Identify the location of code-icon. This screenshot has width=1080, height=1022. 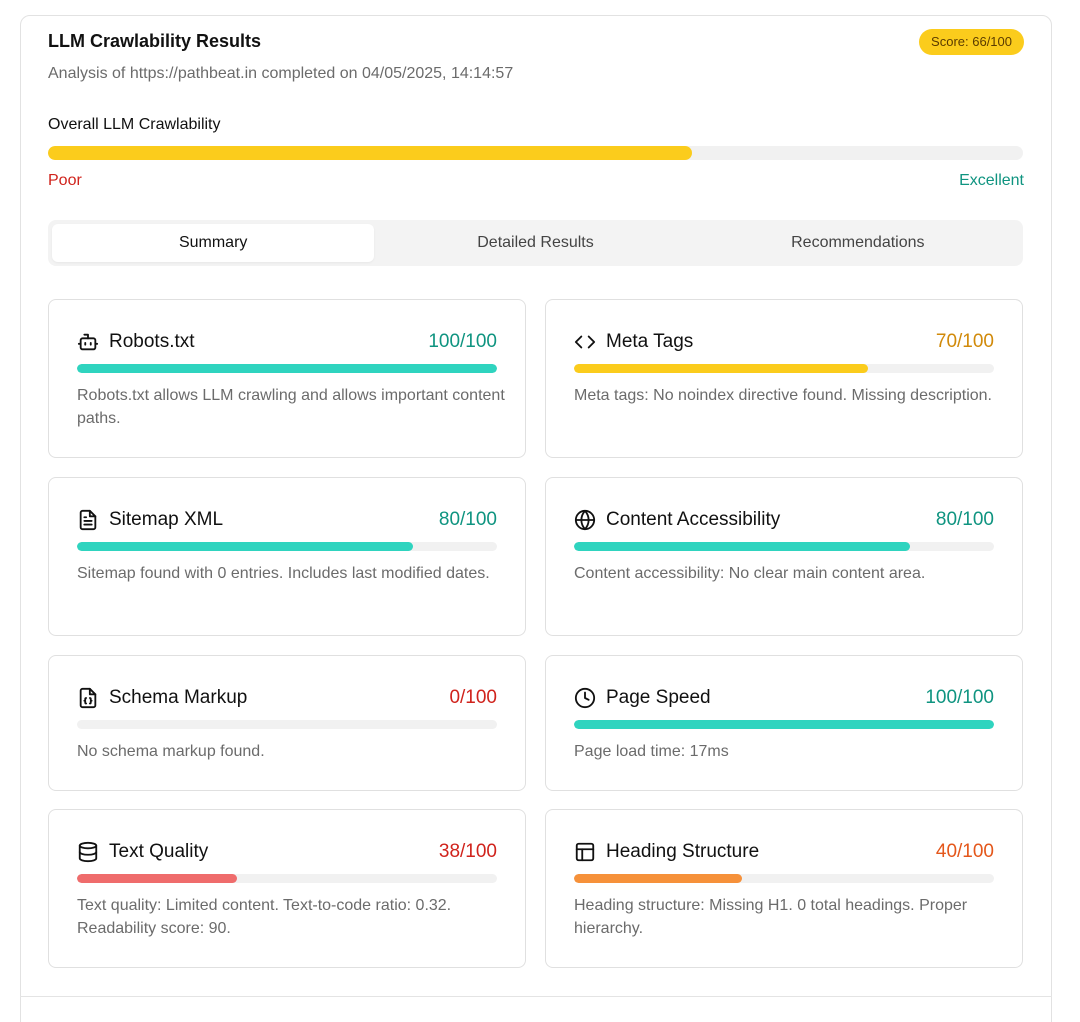
(585, 342).